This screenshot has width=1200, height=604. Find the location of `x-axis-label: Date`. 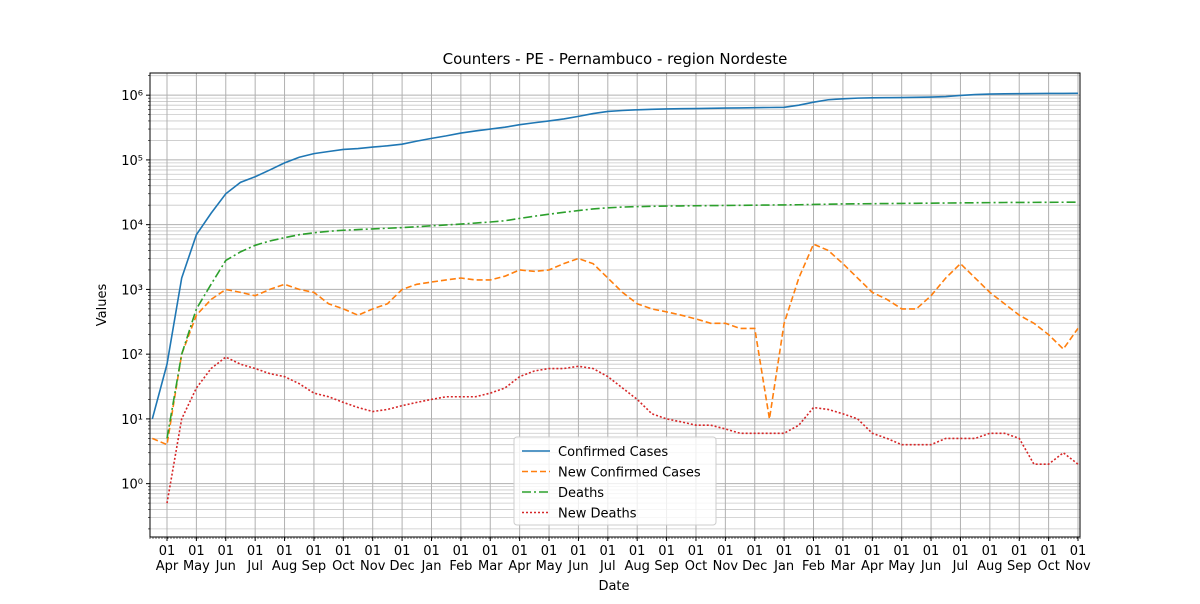

x-axis-label: Date is located at coordinates (613, 586).